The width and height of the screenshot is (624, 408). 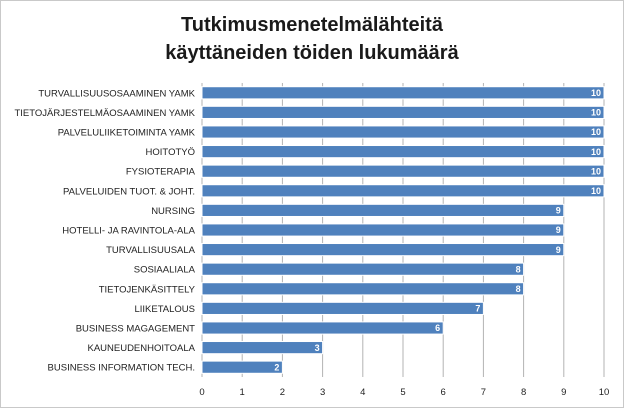 I want to click on category-label: TIETOJENKÄSITTELY, so click(x=147, y=289).